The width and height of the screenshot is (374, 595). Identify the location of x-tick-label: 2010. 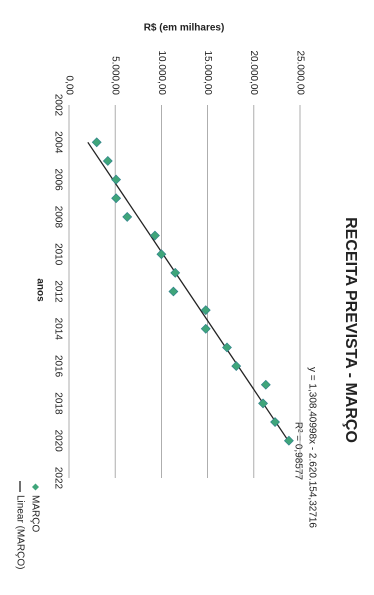
(57, 254).